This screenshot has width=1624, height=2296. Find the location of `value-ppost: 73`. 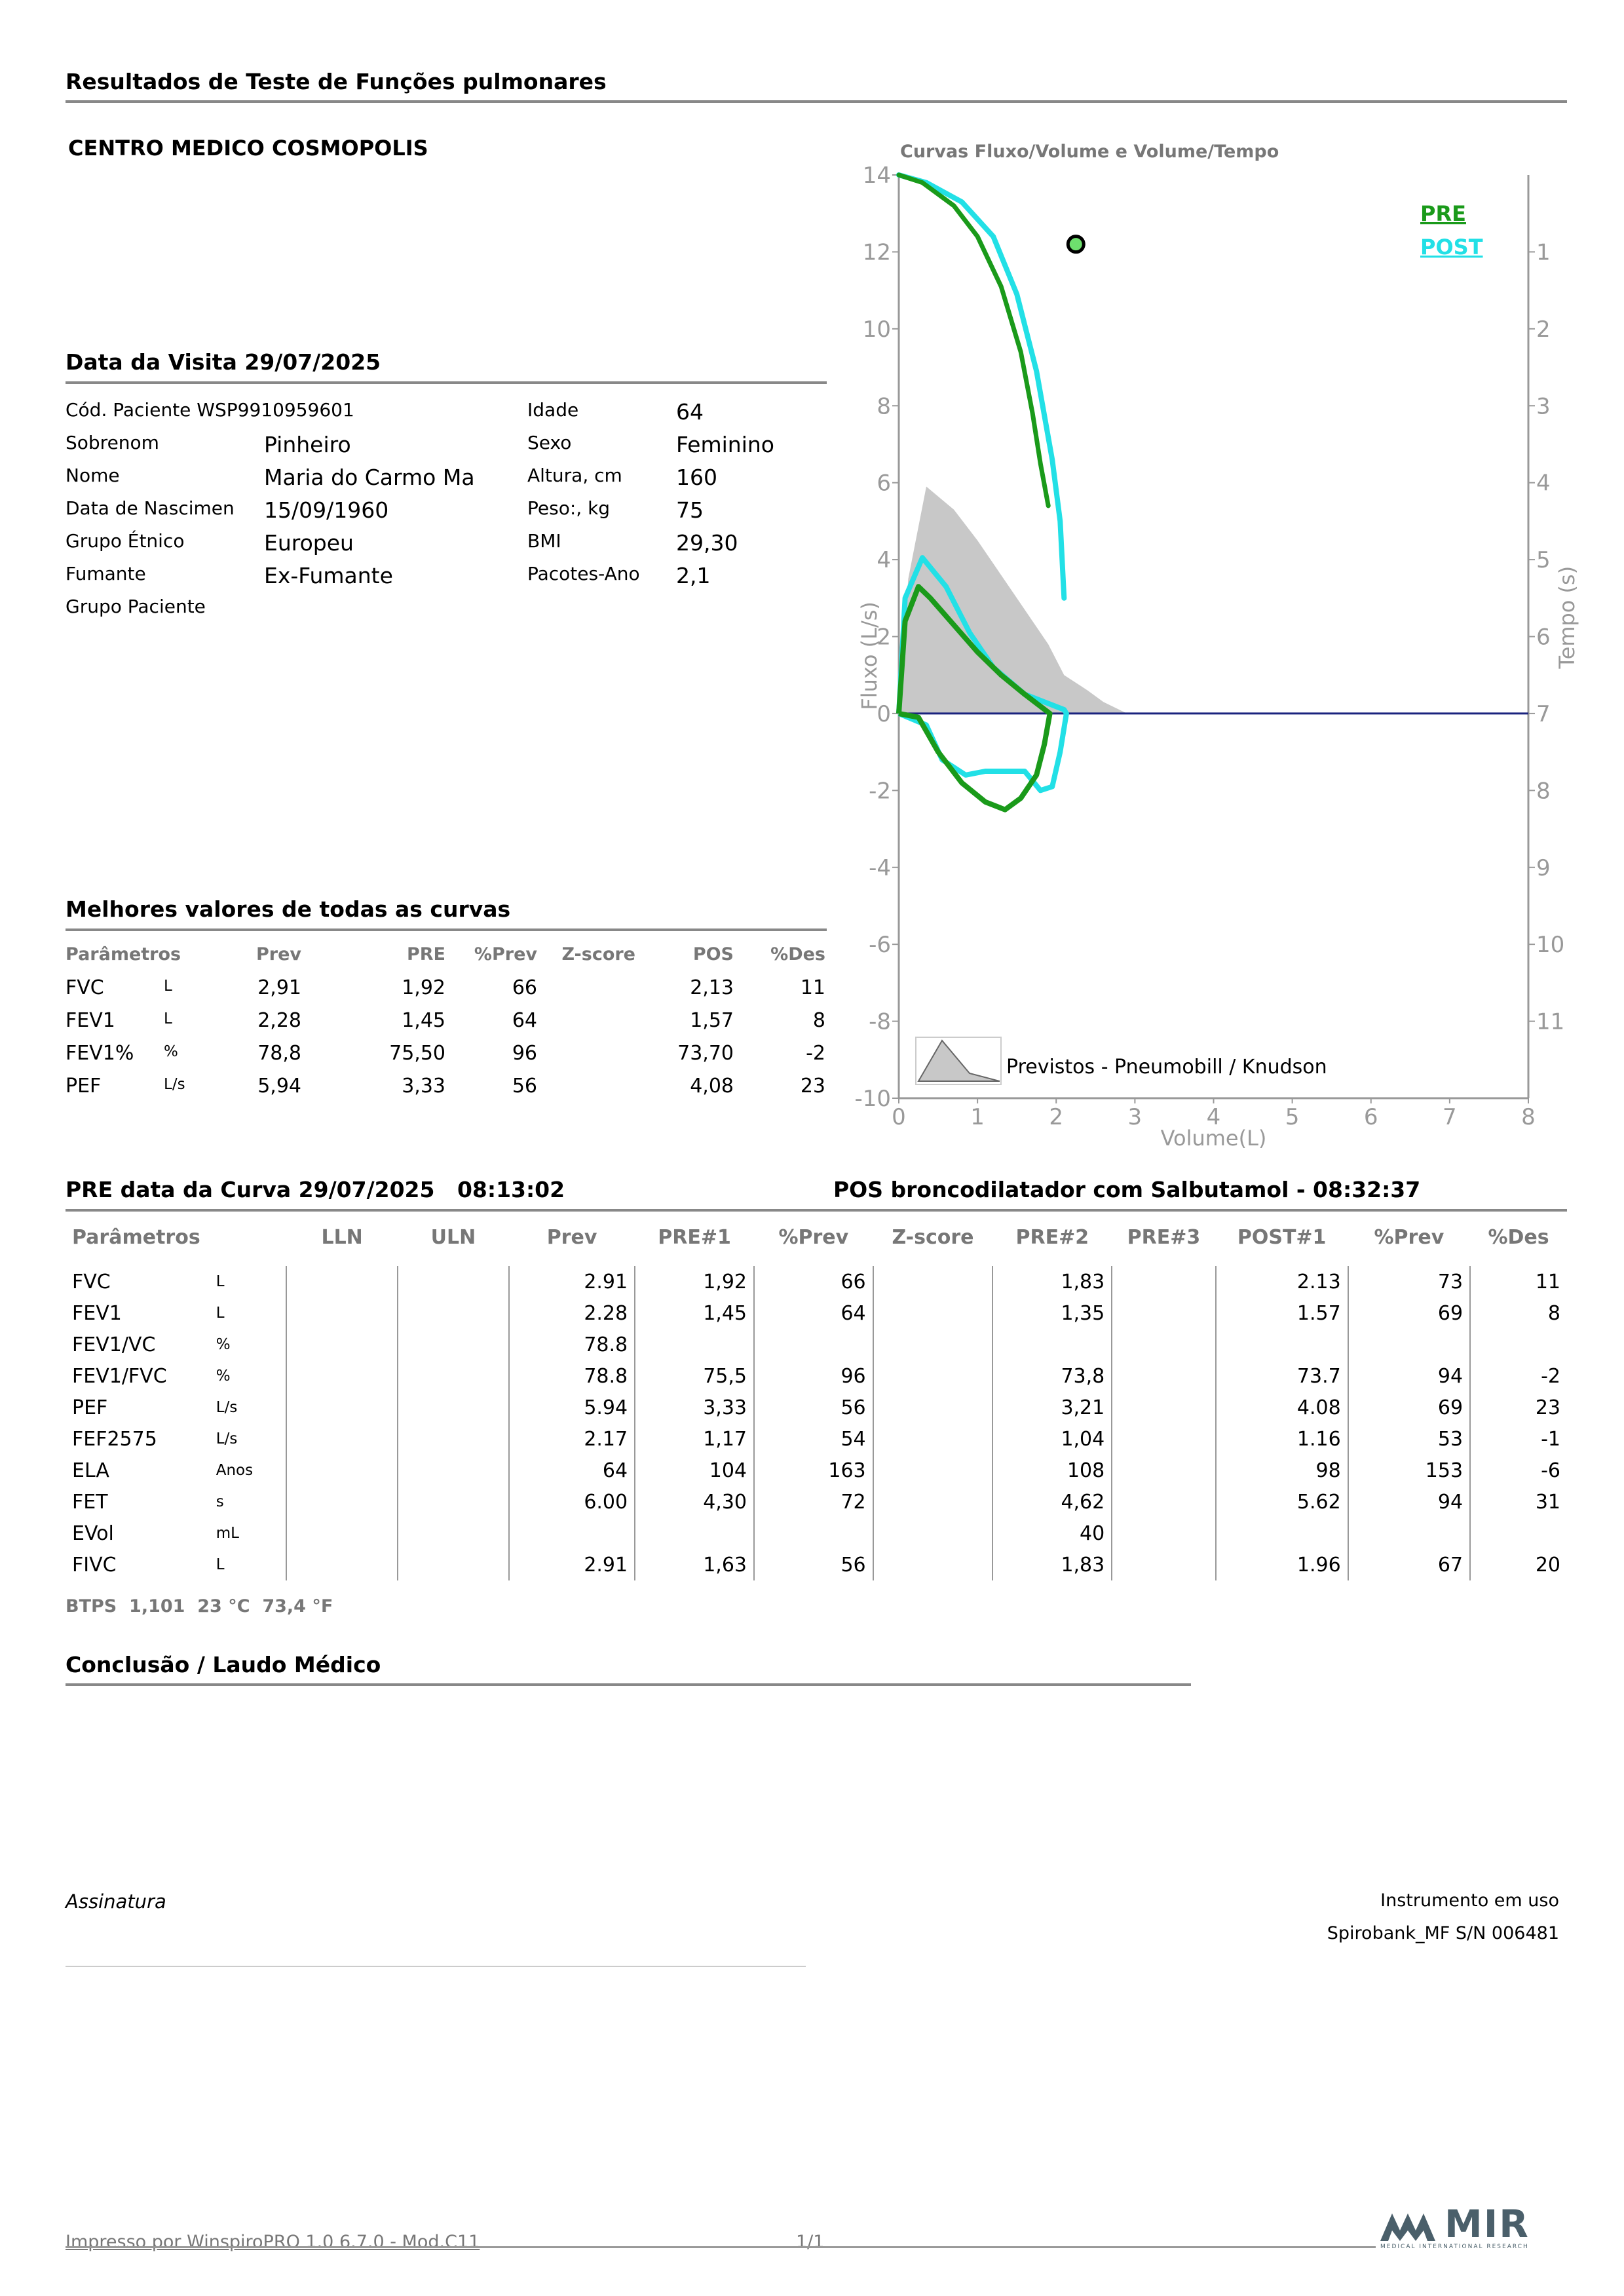

value-ppost: 73 is located at coordinates (1409, 1281).